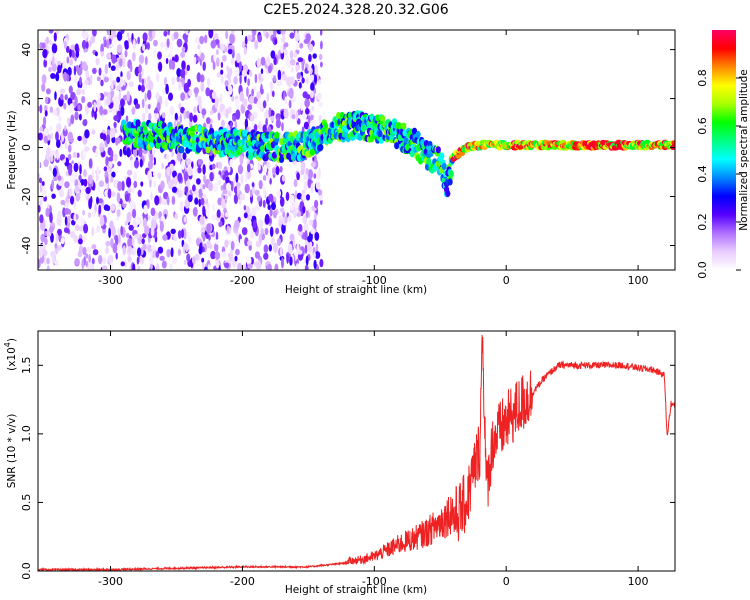 This screenshot has width=750, height=600. Describe the element at coordinates (26, 503) in the screenshot. I see `y-tick-label: 0.5` at that location.